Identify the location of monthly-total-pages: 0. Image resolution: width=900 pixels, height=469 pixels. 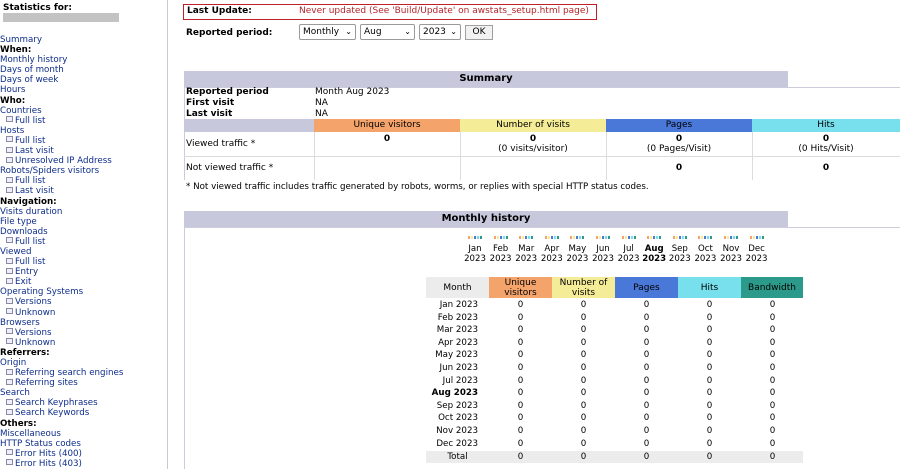
(646, 457).